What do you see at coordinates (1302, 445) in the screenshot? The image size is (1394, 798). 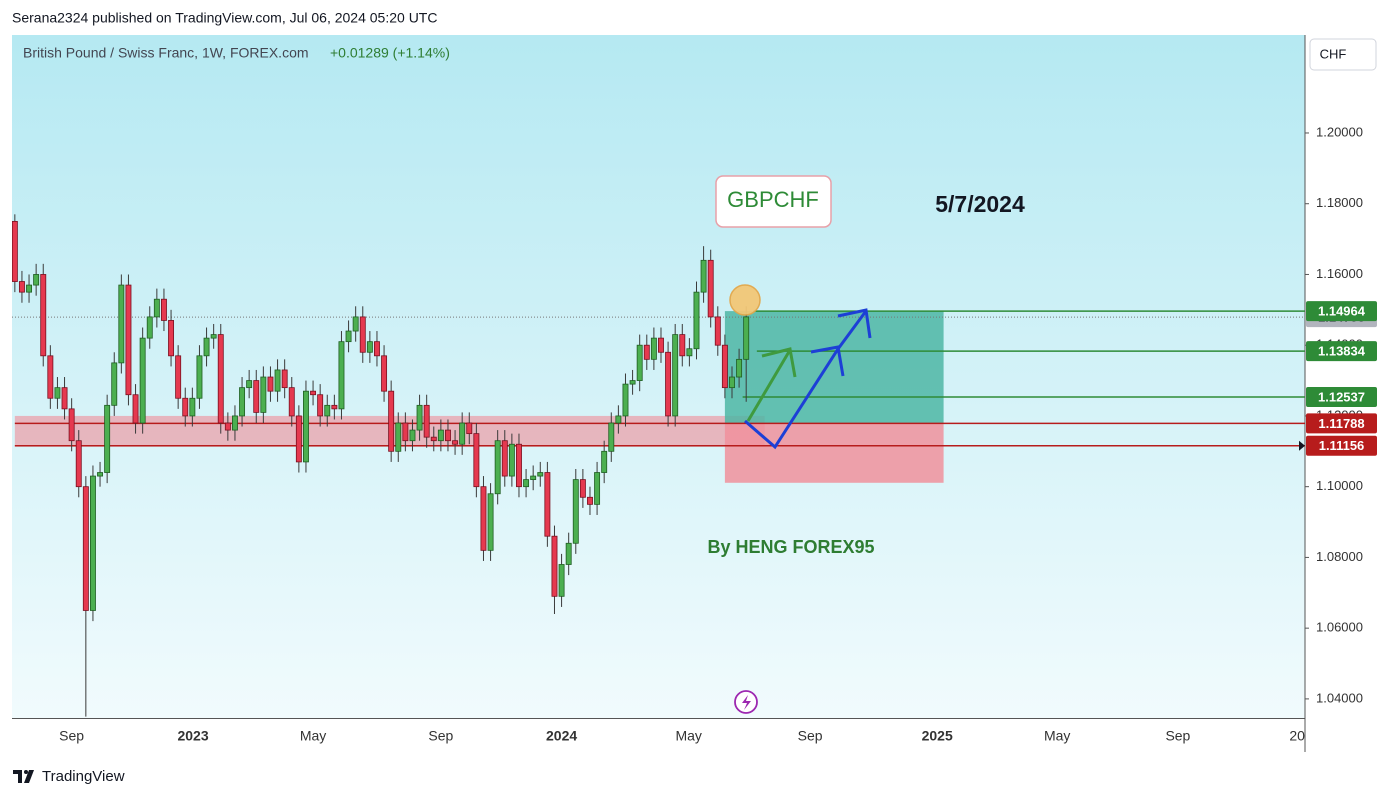 I see `price-pointer` at bounding box center [1302, 445].